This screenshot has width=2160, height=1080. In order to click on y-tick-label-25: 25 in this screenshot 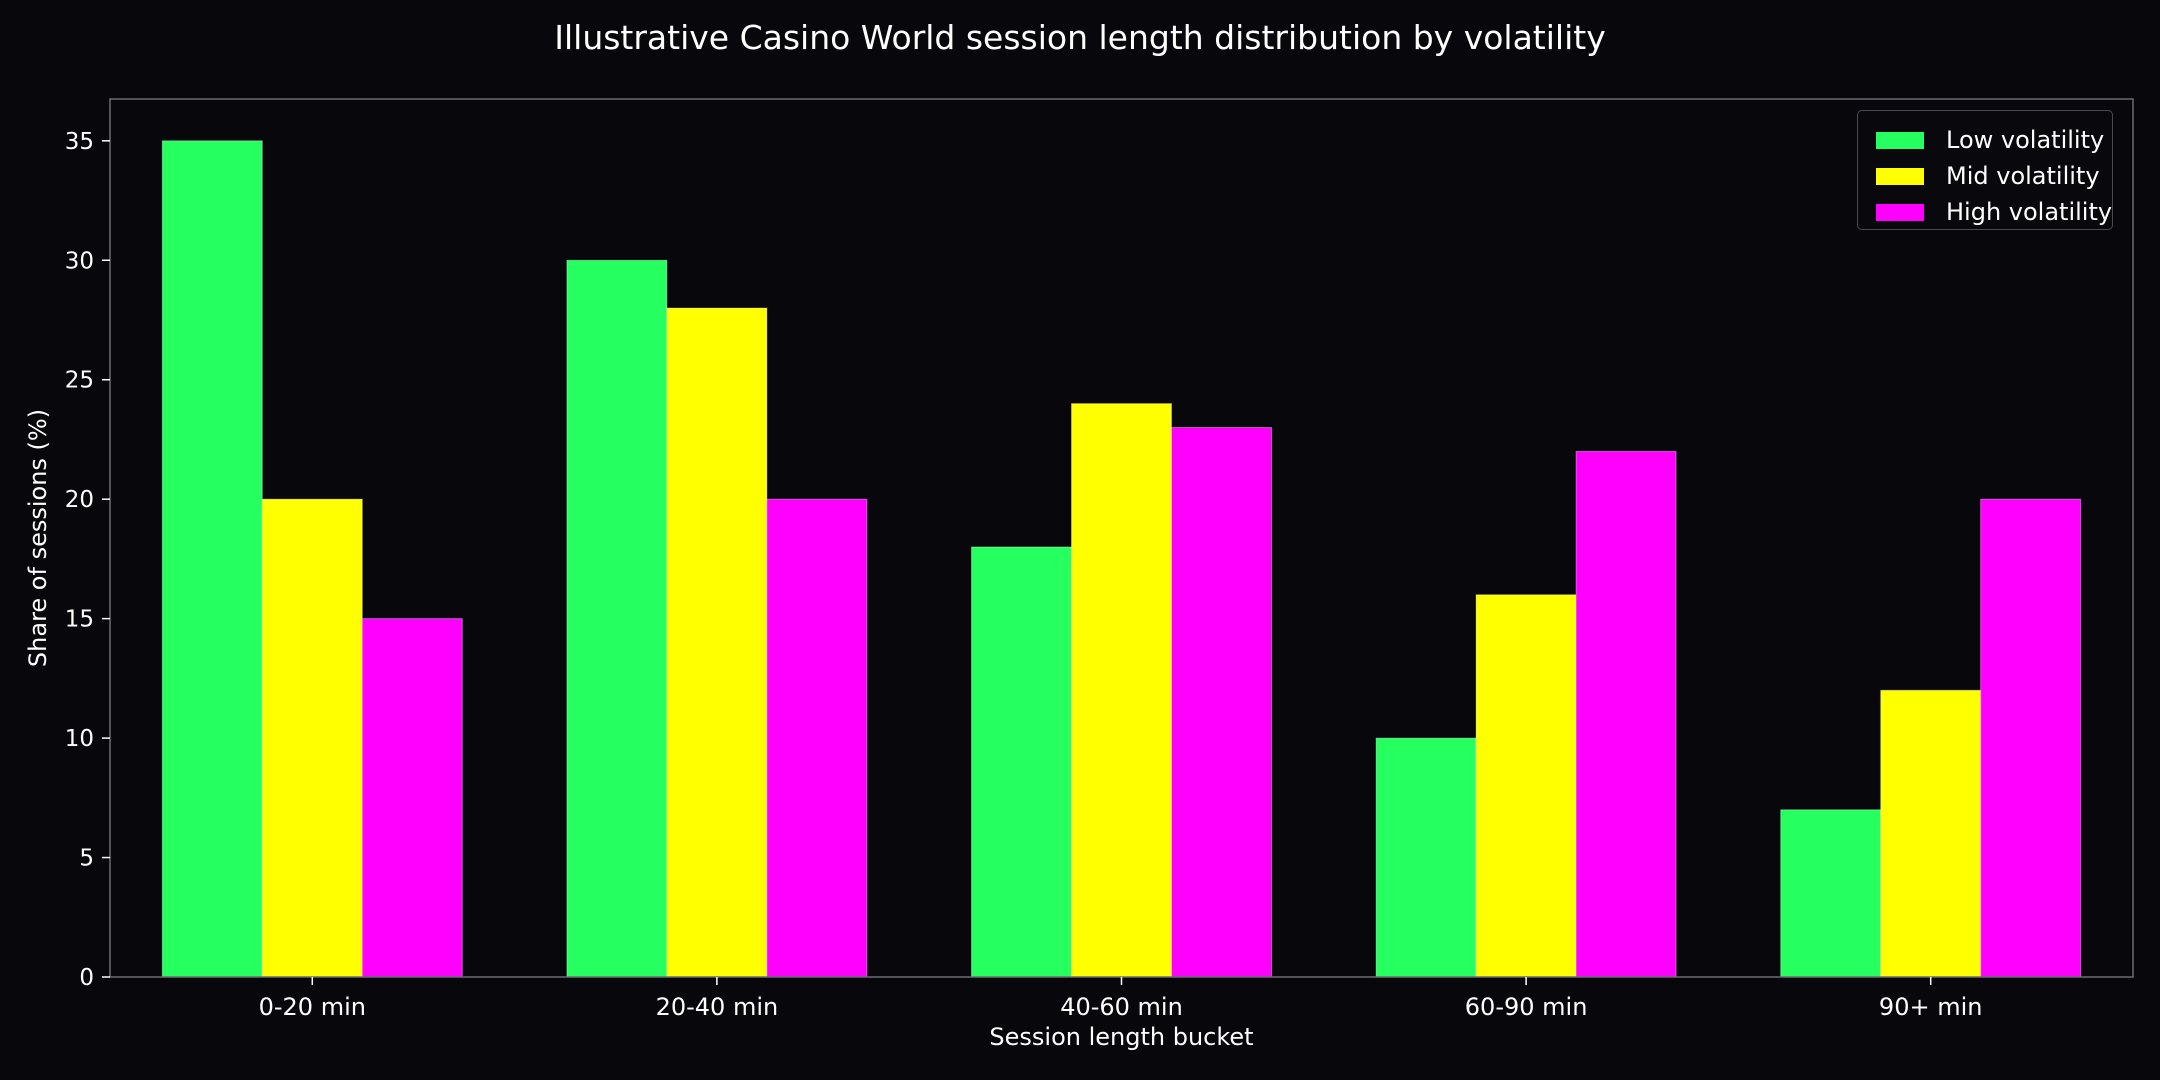, I will do `click(79, 381)`.